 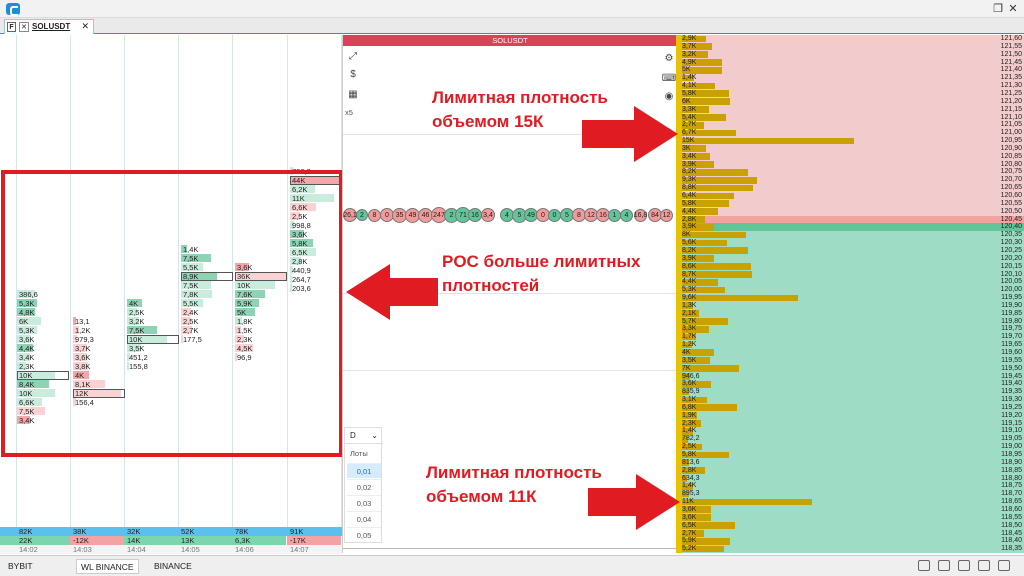 What do you see at coordinates (850, 329) in the screenshot?
I see `ladder-row: 3,3K 119,75` at bounding box center [850, 329].